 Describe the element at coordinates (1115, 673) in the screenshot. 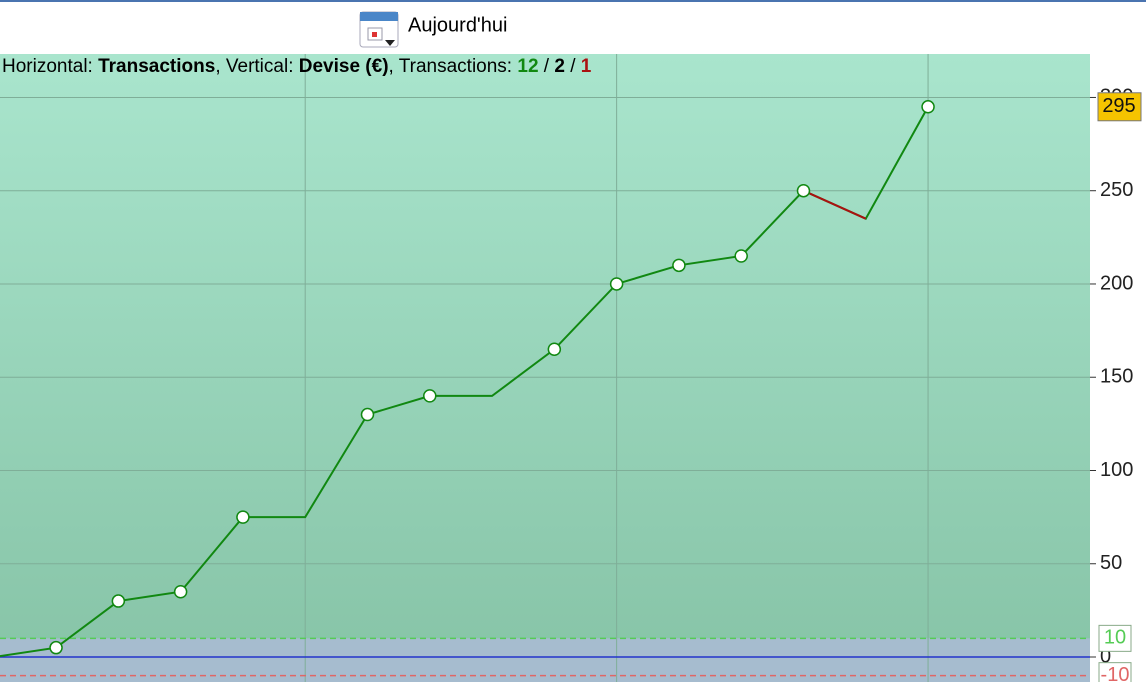

I see `reference-label: -10` at that location.